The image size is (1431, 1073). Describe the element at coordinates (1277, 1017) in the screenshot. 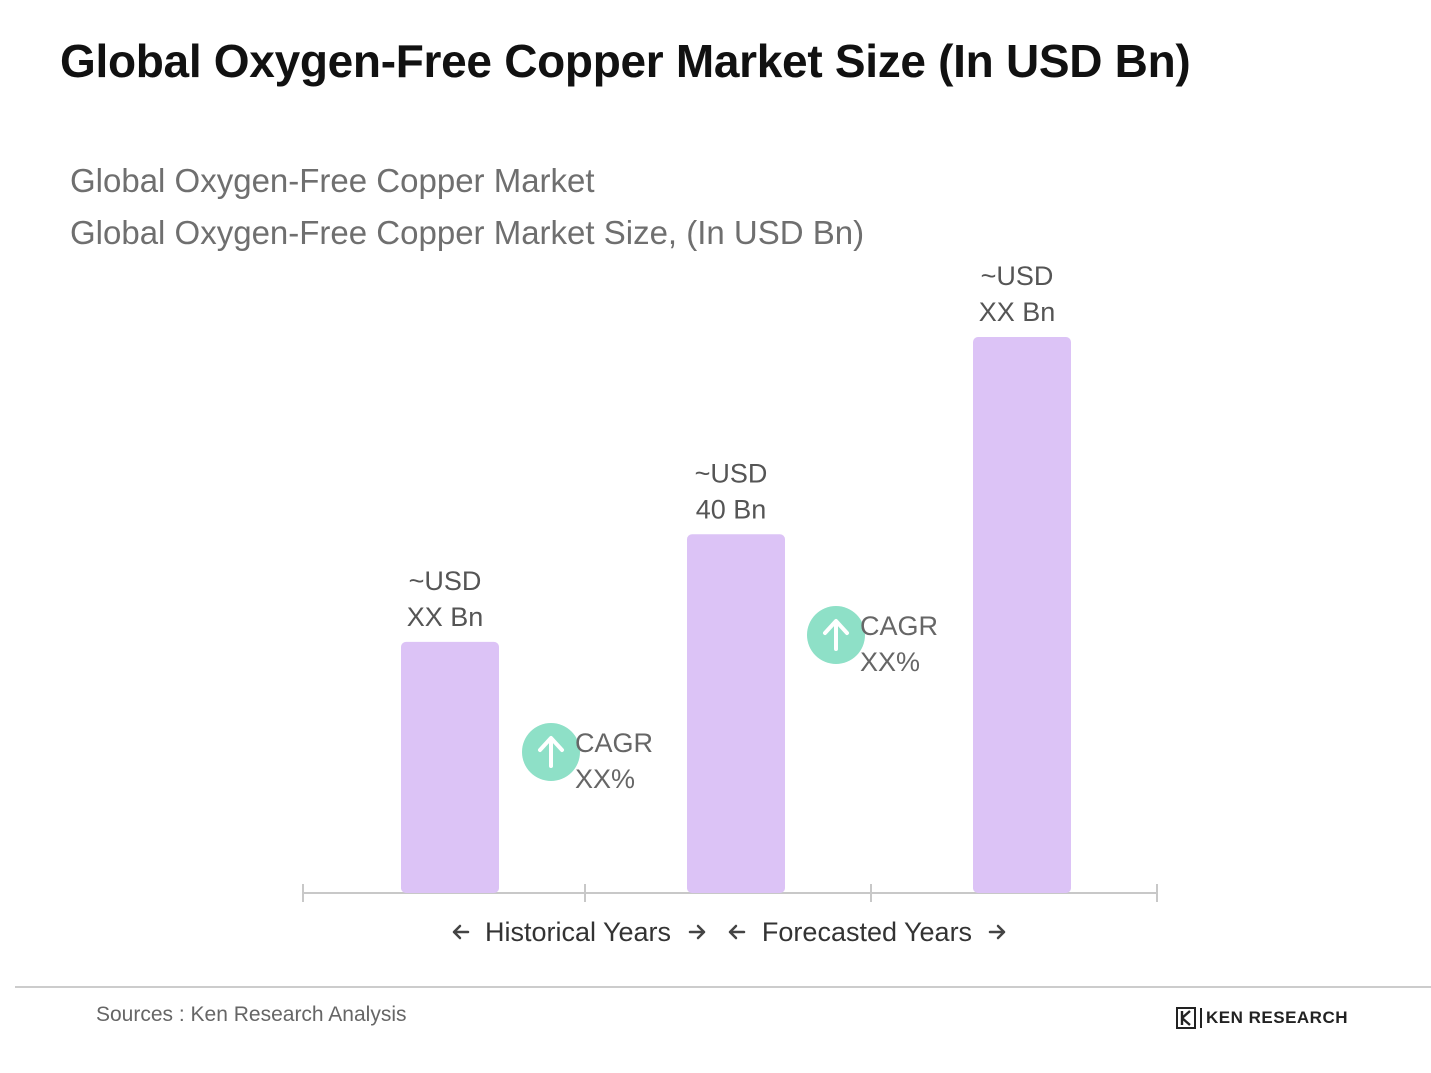

I see `logo-wordmark: KEN RESEARCH` at that location.